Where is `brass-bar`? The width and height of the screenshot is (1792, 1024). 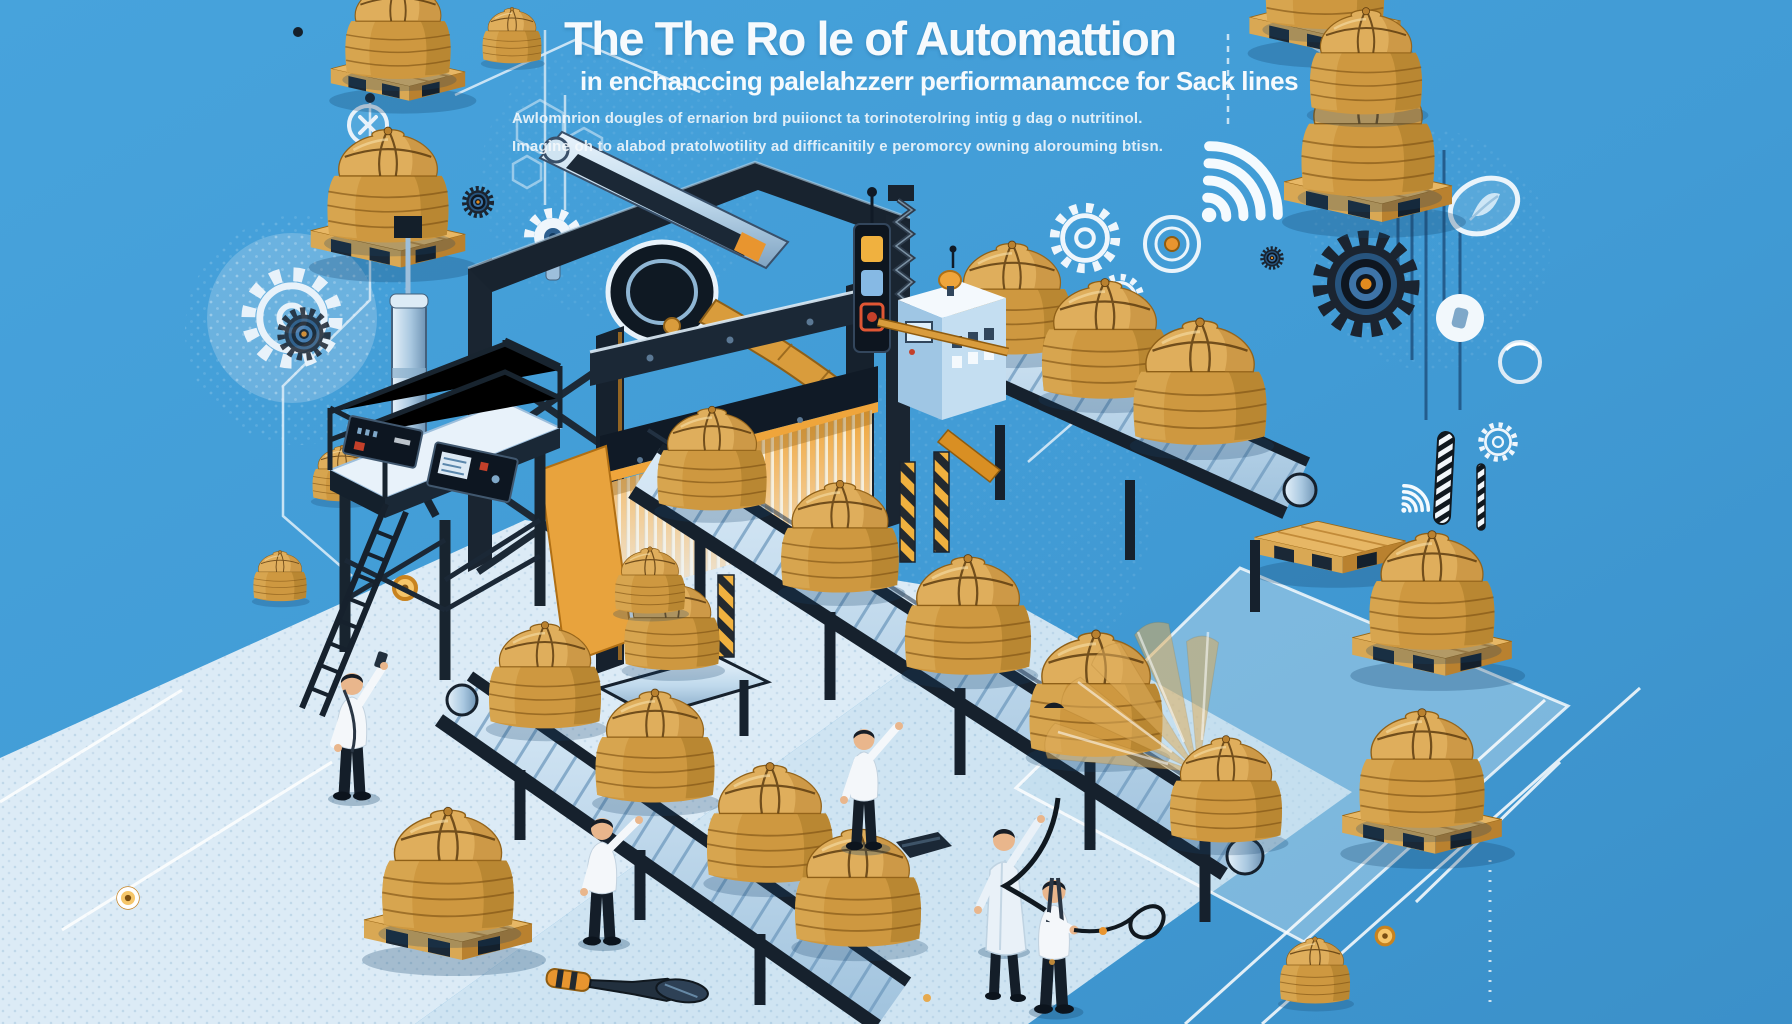
brass-bar is located at coordinates (943, 337).